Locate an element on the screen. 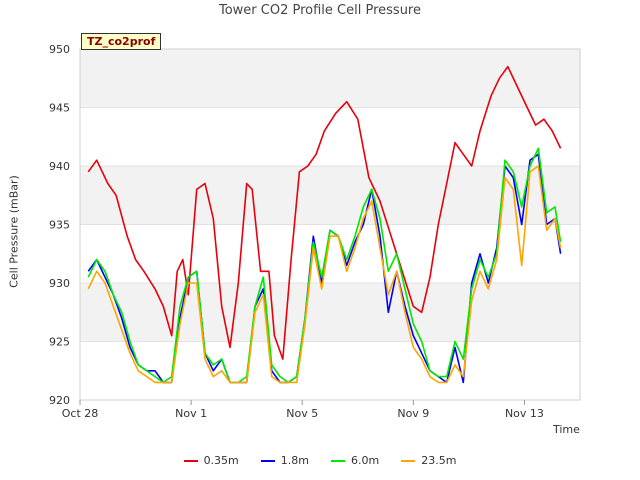 This screenshot has height=480, width=640. x-tick-label: Nov 1 is located at coordinates (191, 413).